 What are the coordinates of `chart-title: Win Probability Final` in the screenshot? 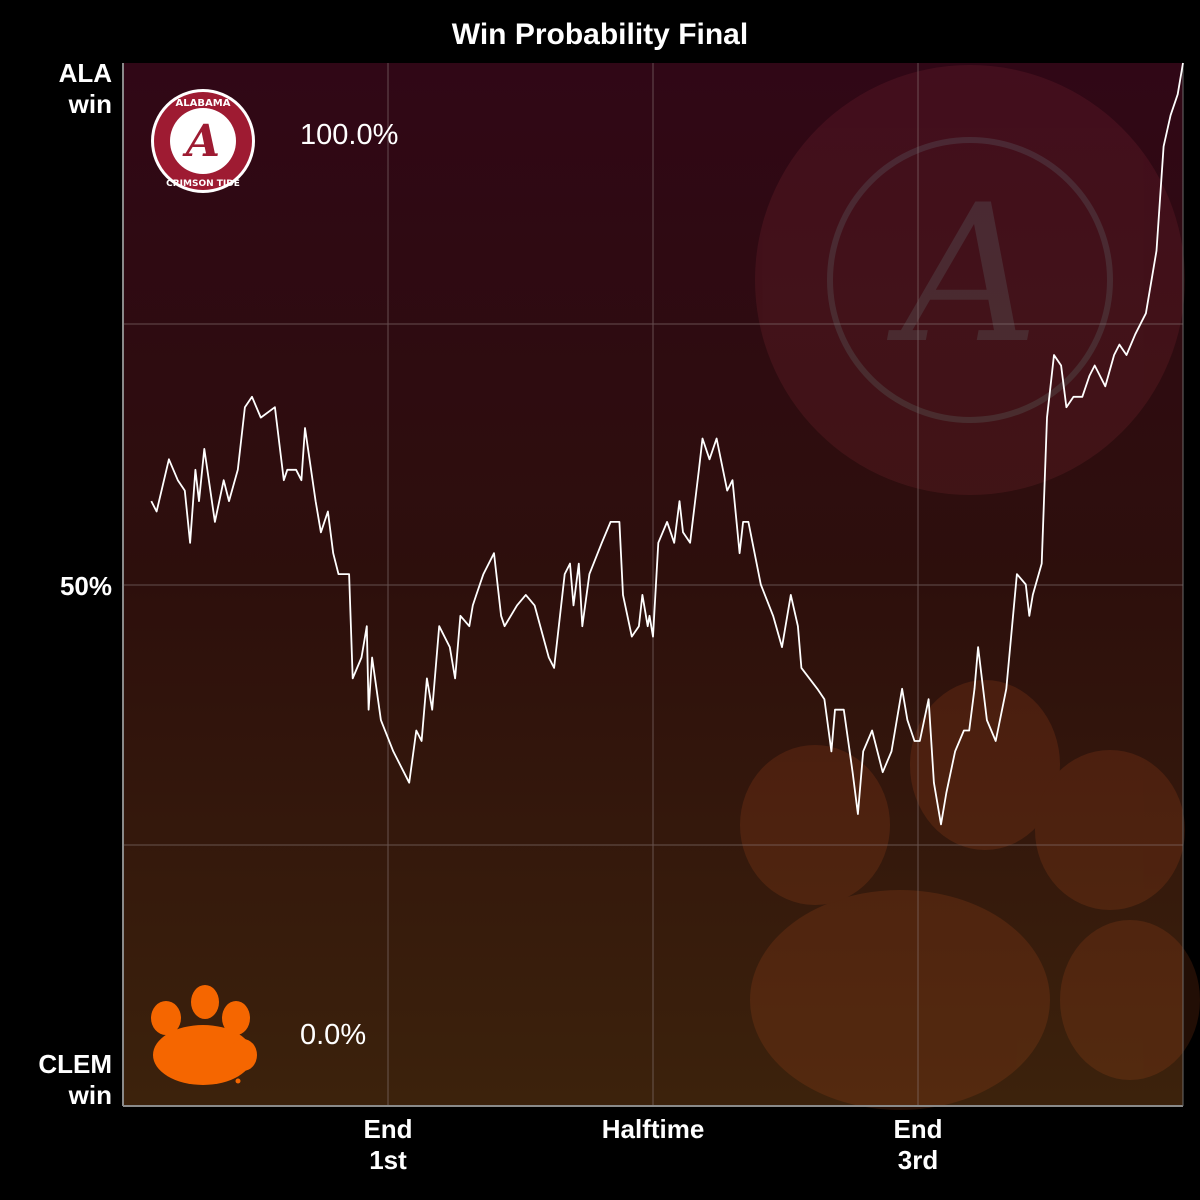 It's located at (600, 34).